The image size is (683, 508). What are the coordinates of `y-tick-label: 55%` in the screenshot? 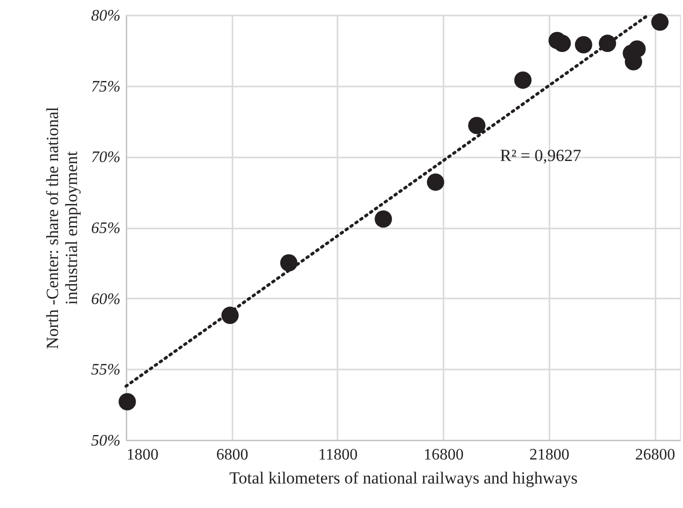 It's located at (105, 370).